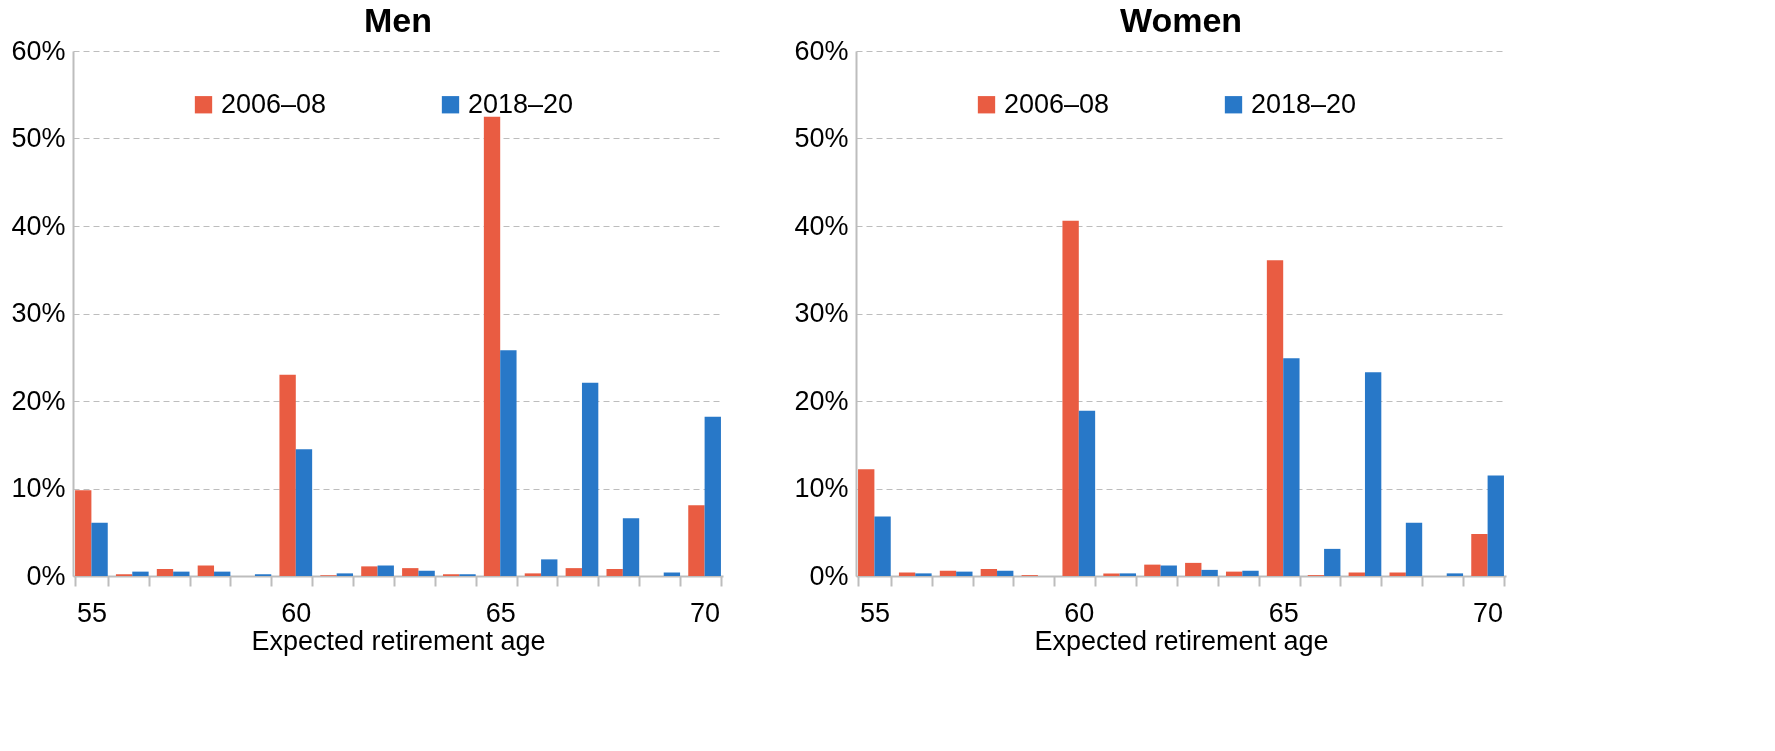 This screenshot has height=751, width=1775. What do you see at coordinates (1181, 20) in the screenshot?
I see `chart-title: Women` at bounding box center [1181, 20].